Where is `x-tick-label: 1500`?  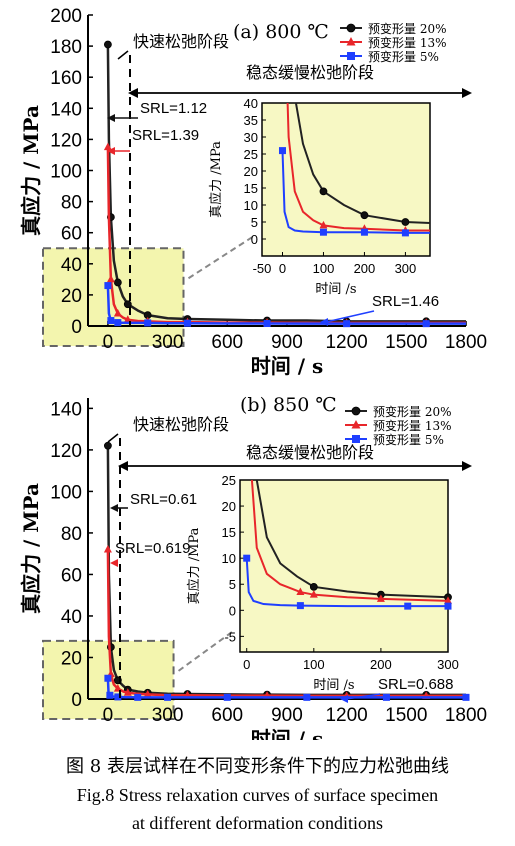 x-tick-label: 1500 is located at coordinates (406, 342).